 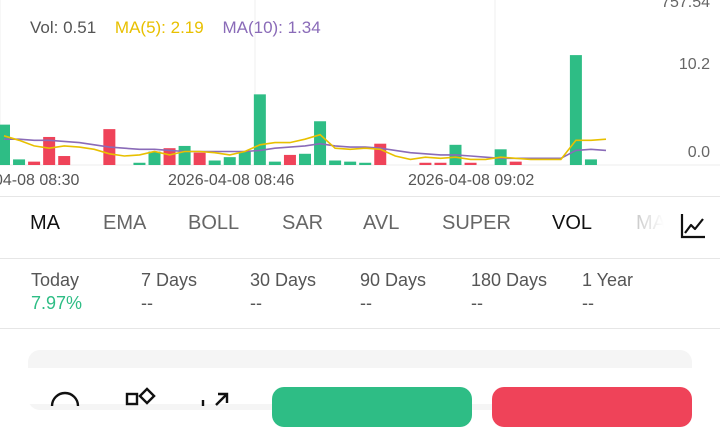 I want to click on perf-today: Today 7.97%, so click(x=56, y=292).